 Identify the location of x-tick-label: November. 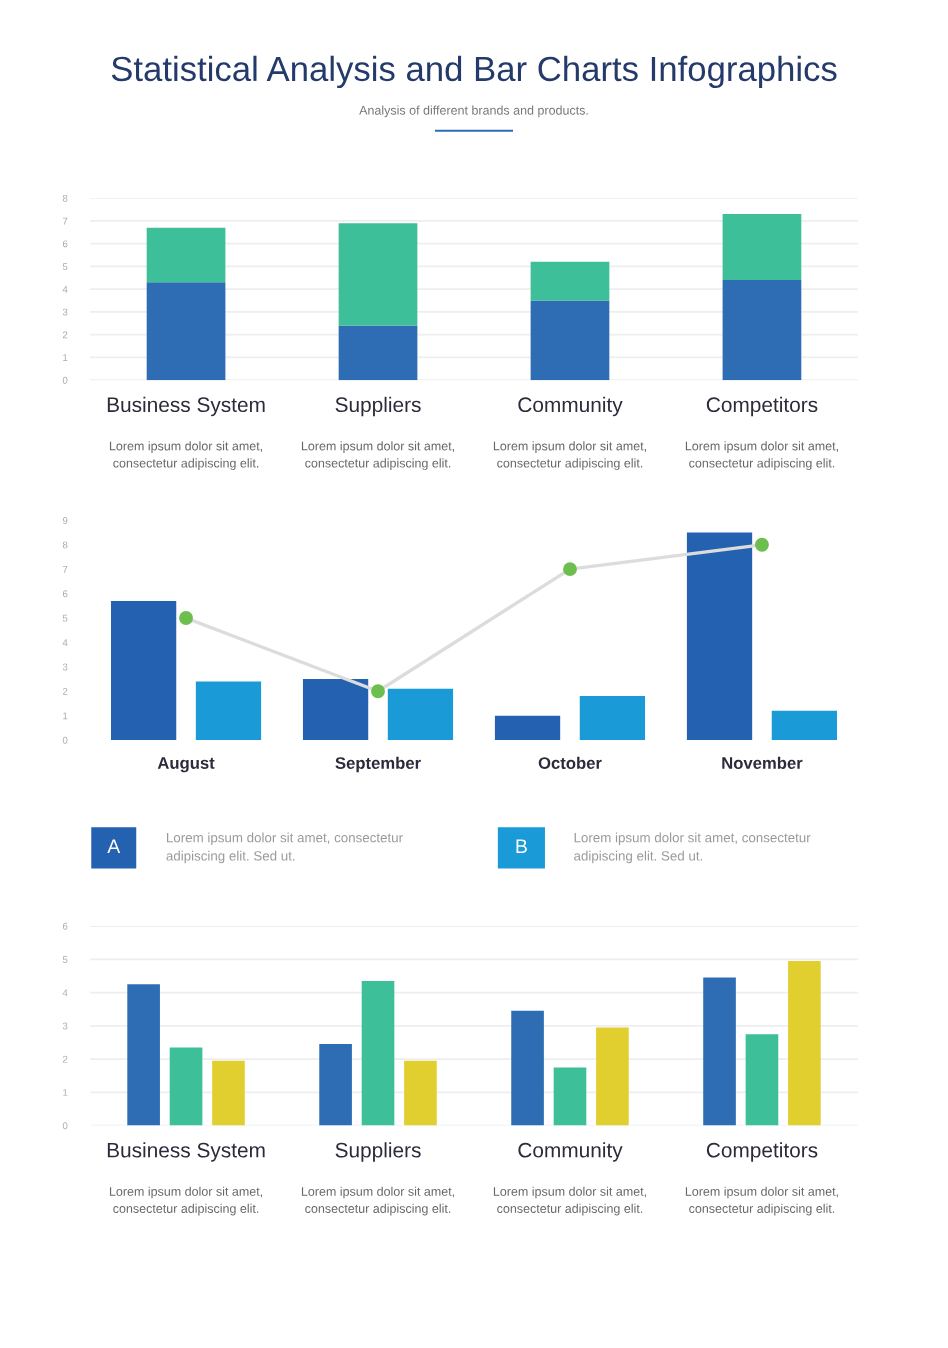
(762, 762).